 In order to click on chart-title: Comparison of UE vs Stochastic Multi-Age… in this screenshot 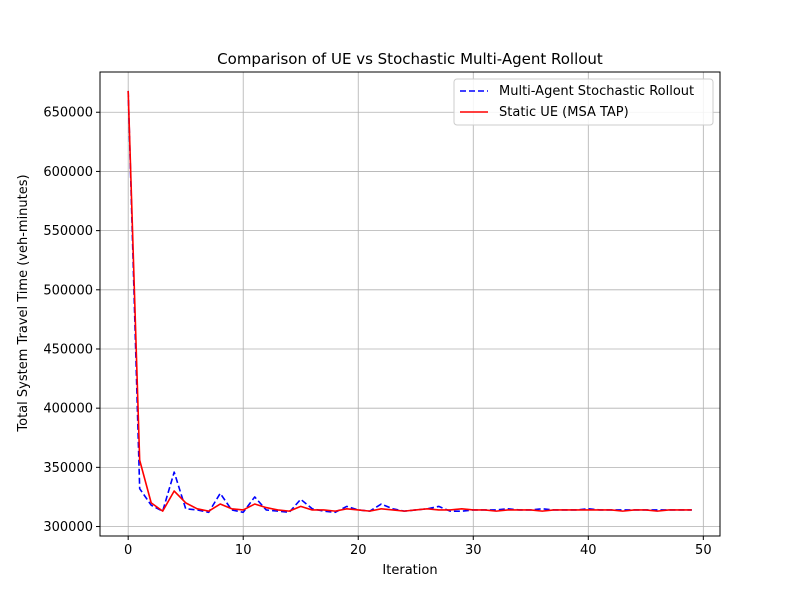, I will do `click(410, 59)`.